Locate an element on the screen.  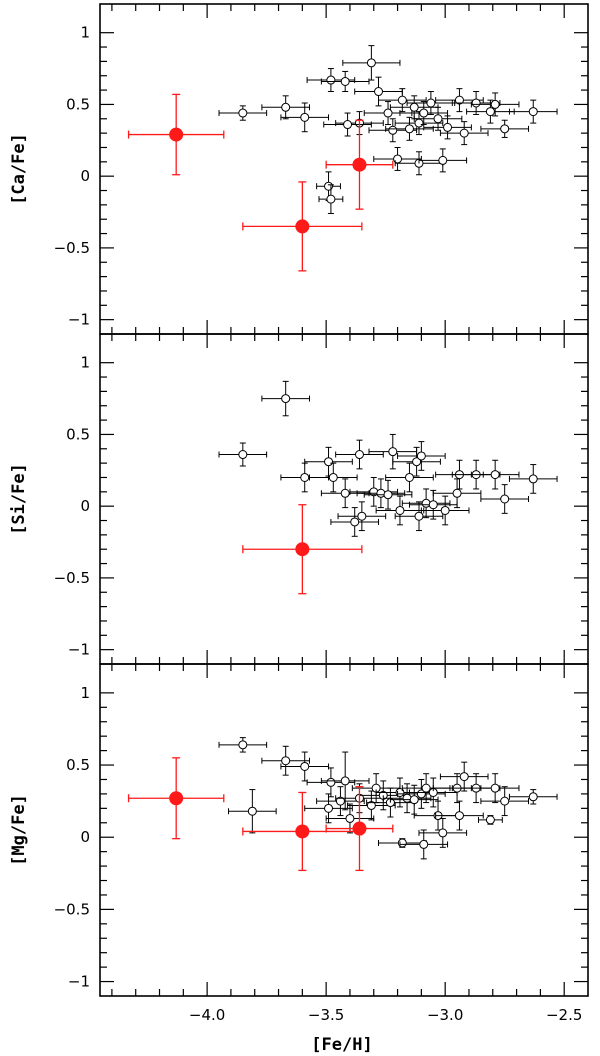
y-axis-label: [Ca/Fe] is located at coordinates (19, 169).